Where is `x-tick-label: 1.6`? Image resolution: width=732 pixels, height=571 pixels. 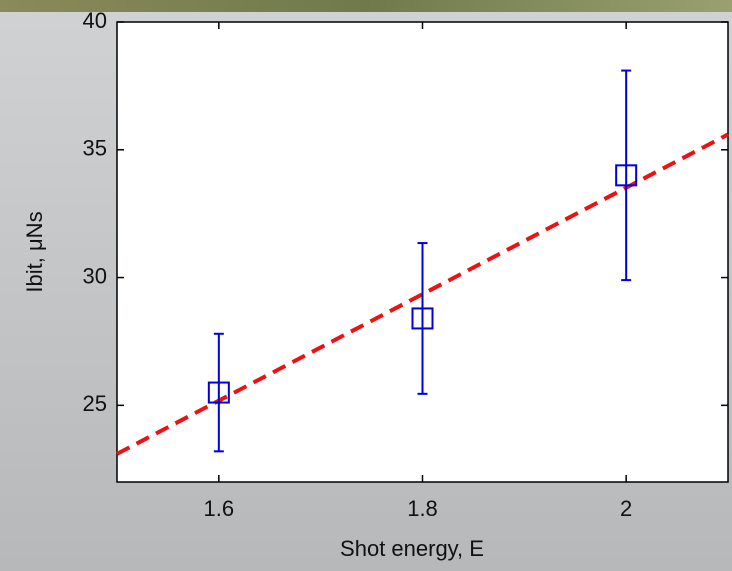
x-tick-label: 1.6 is located at coordinates (219, 508).